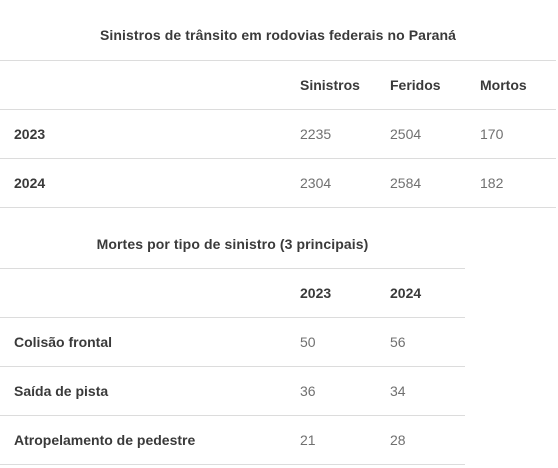  What do you see at coordinates (345, 440) in the screenshot?
I see `cell-2023: 21` at bounding box center [345, 440].